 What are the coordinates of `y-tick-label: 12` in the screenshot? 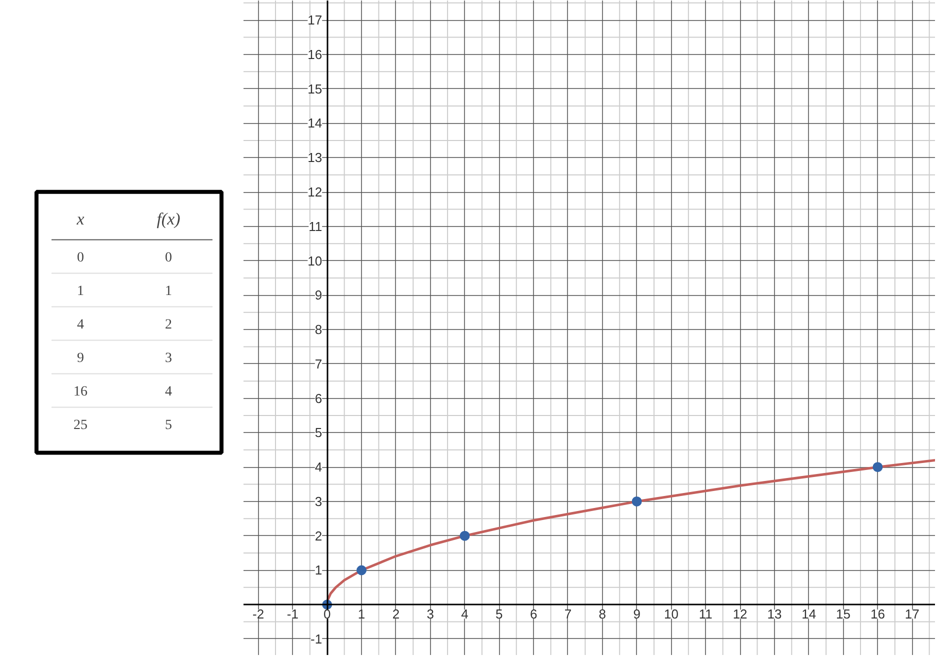 It's located at (315, 192).